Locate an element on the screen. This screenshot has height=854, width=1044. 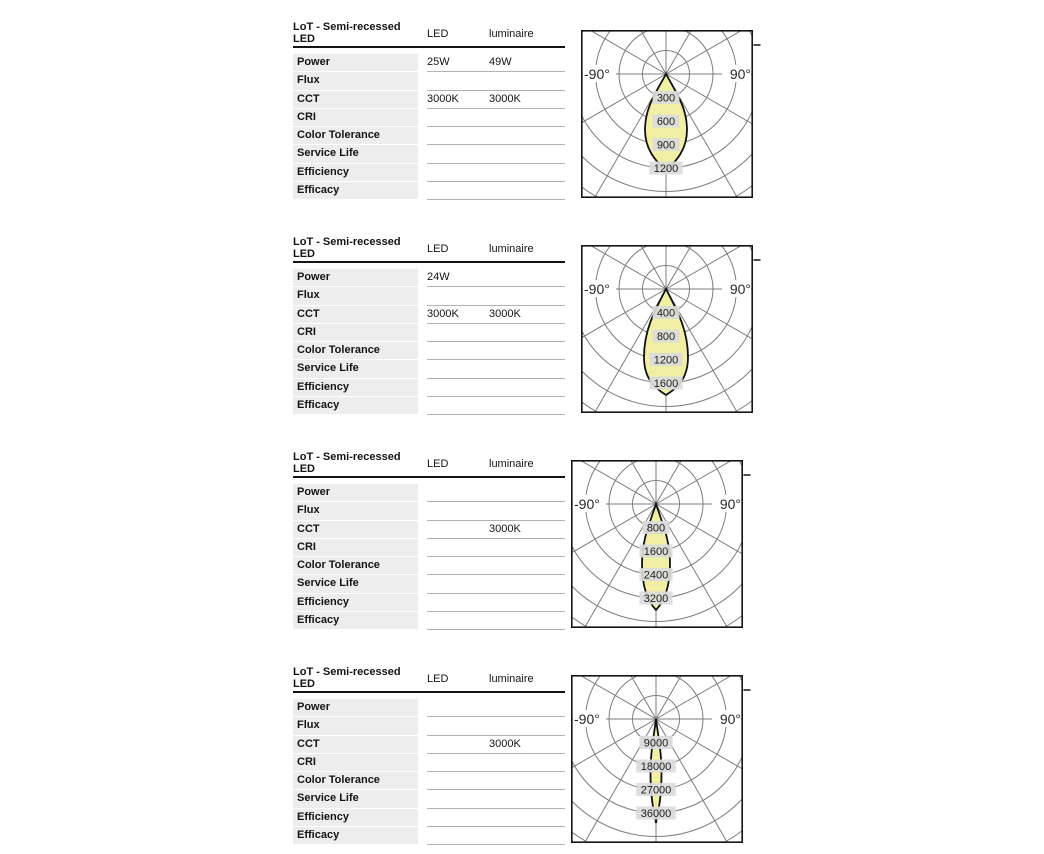
chart-border is located at coordinates (657, 759).